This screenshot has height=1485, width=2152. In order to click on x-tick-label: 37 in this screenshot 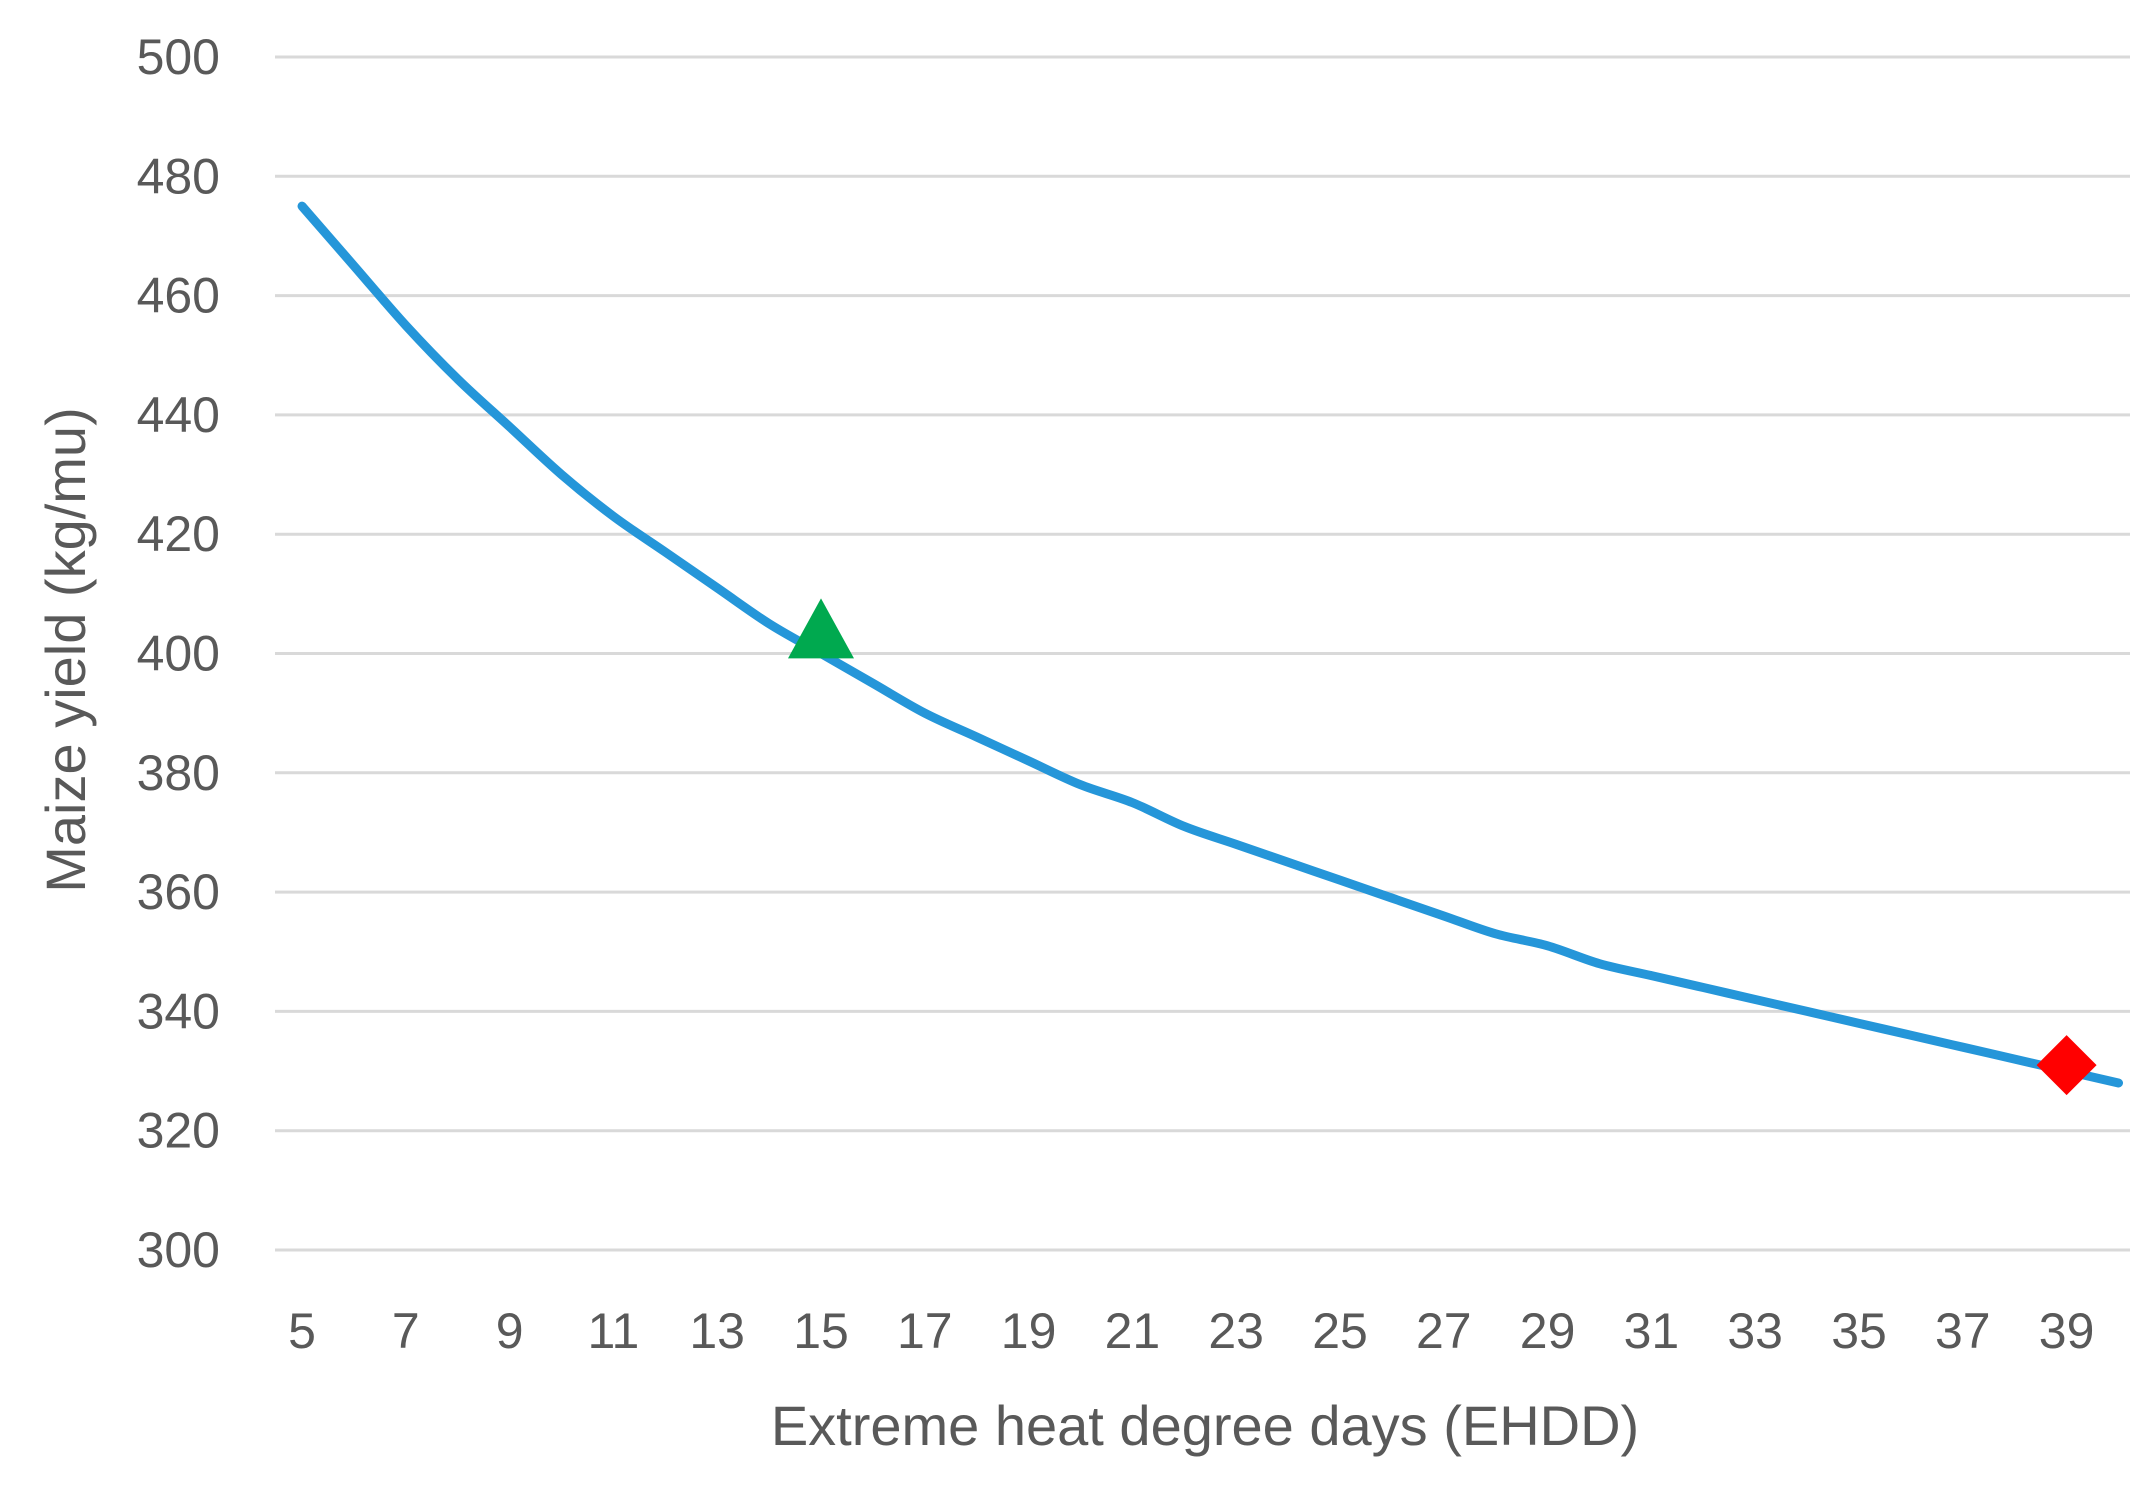, I will do `click(1963, 1331)`.